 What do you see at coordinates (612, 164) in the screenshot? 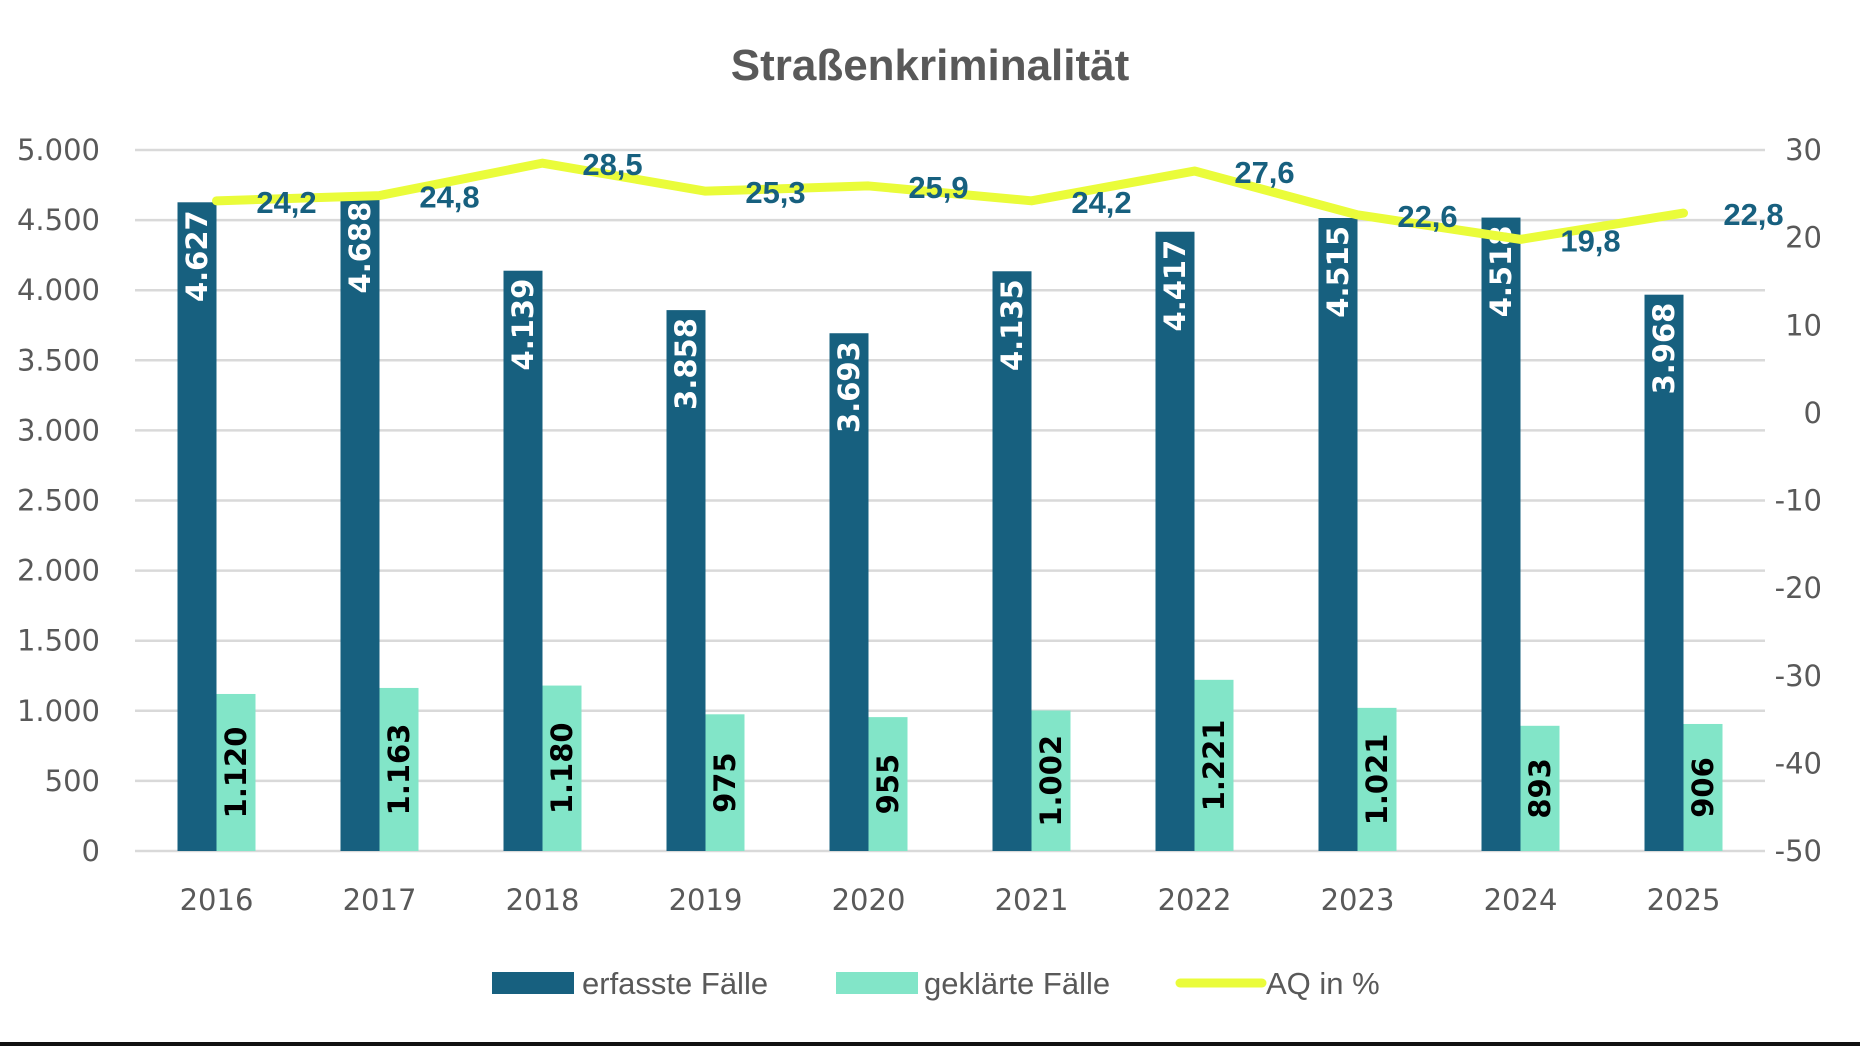
I see `aq-data-label: 28,5` at bounding box center [612, 164].